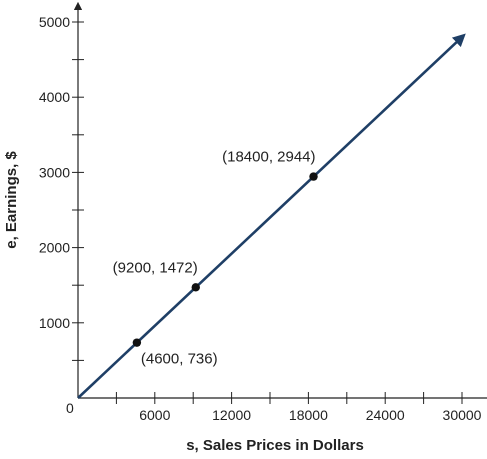  What do you see at coordinates (385, 415) in the screenshot?
I see `x-tick-label: 24000` at bounding box center [385, 415].